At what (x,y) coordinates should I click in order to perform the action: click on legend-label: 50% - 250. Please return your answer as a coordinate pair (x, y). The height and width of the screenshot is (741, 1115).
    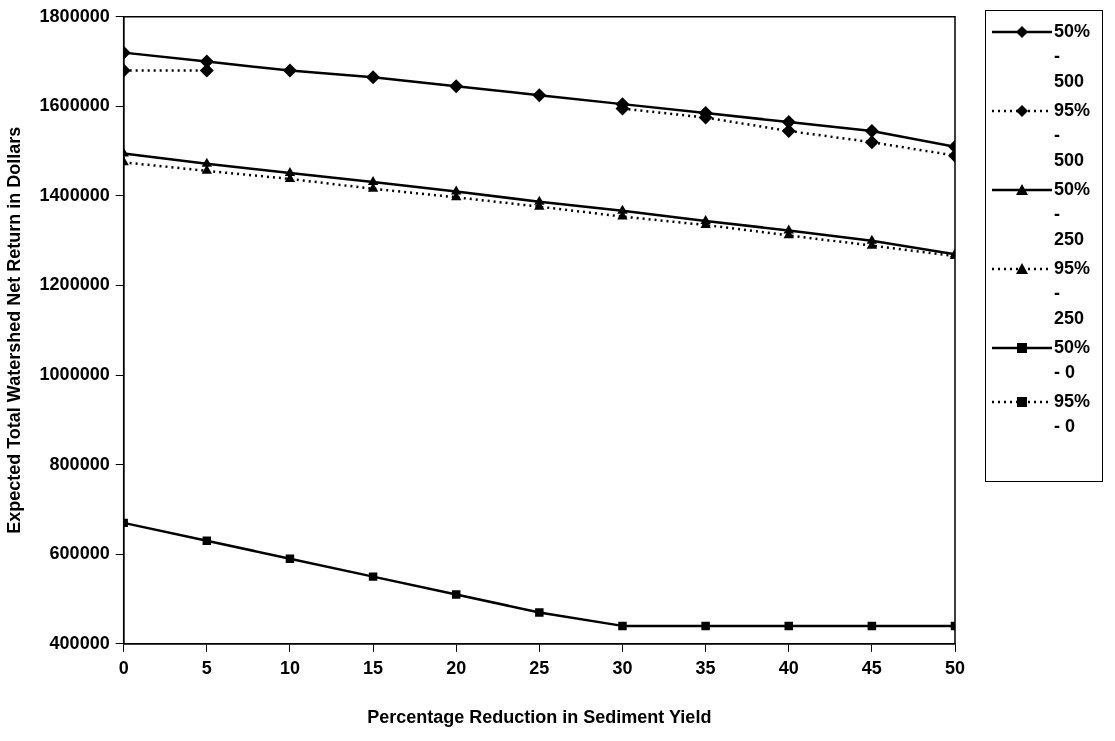
    Looking at the image, I should click on (1073, 214).